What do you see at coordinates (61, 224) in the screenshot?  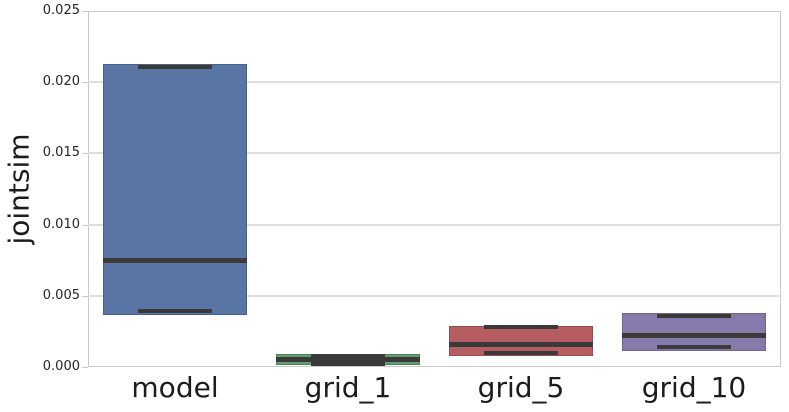 I see `y-tick-label: 0.010` at bounding box center [61, 224].